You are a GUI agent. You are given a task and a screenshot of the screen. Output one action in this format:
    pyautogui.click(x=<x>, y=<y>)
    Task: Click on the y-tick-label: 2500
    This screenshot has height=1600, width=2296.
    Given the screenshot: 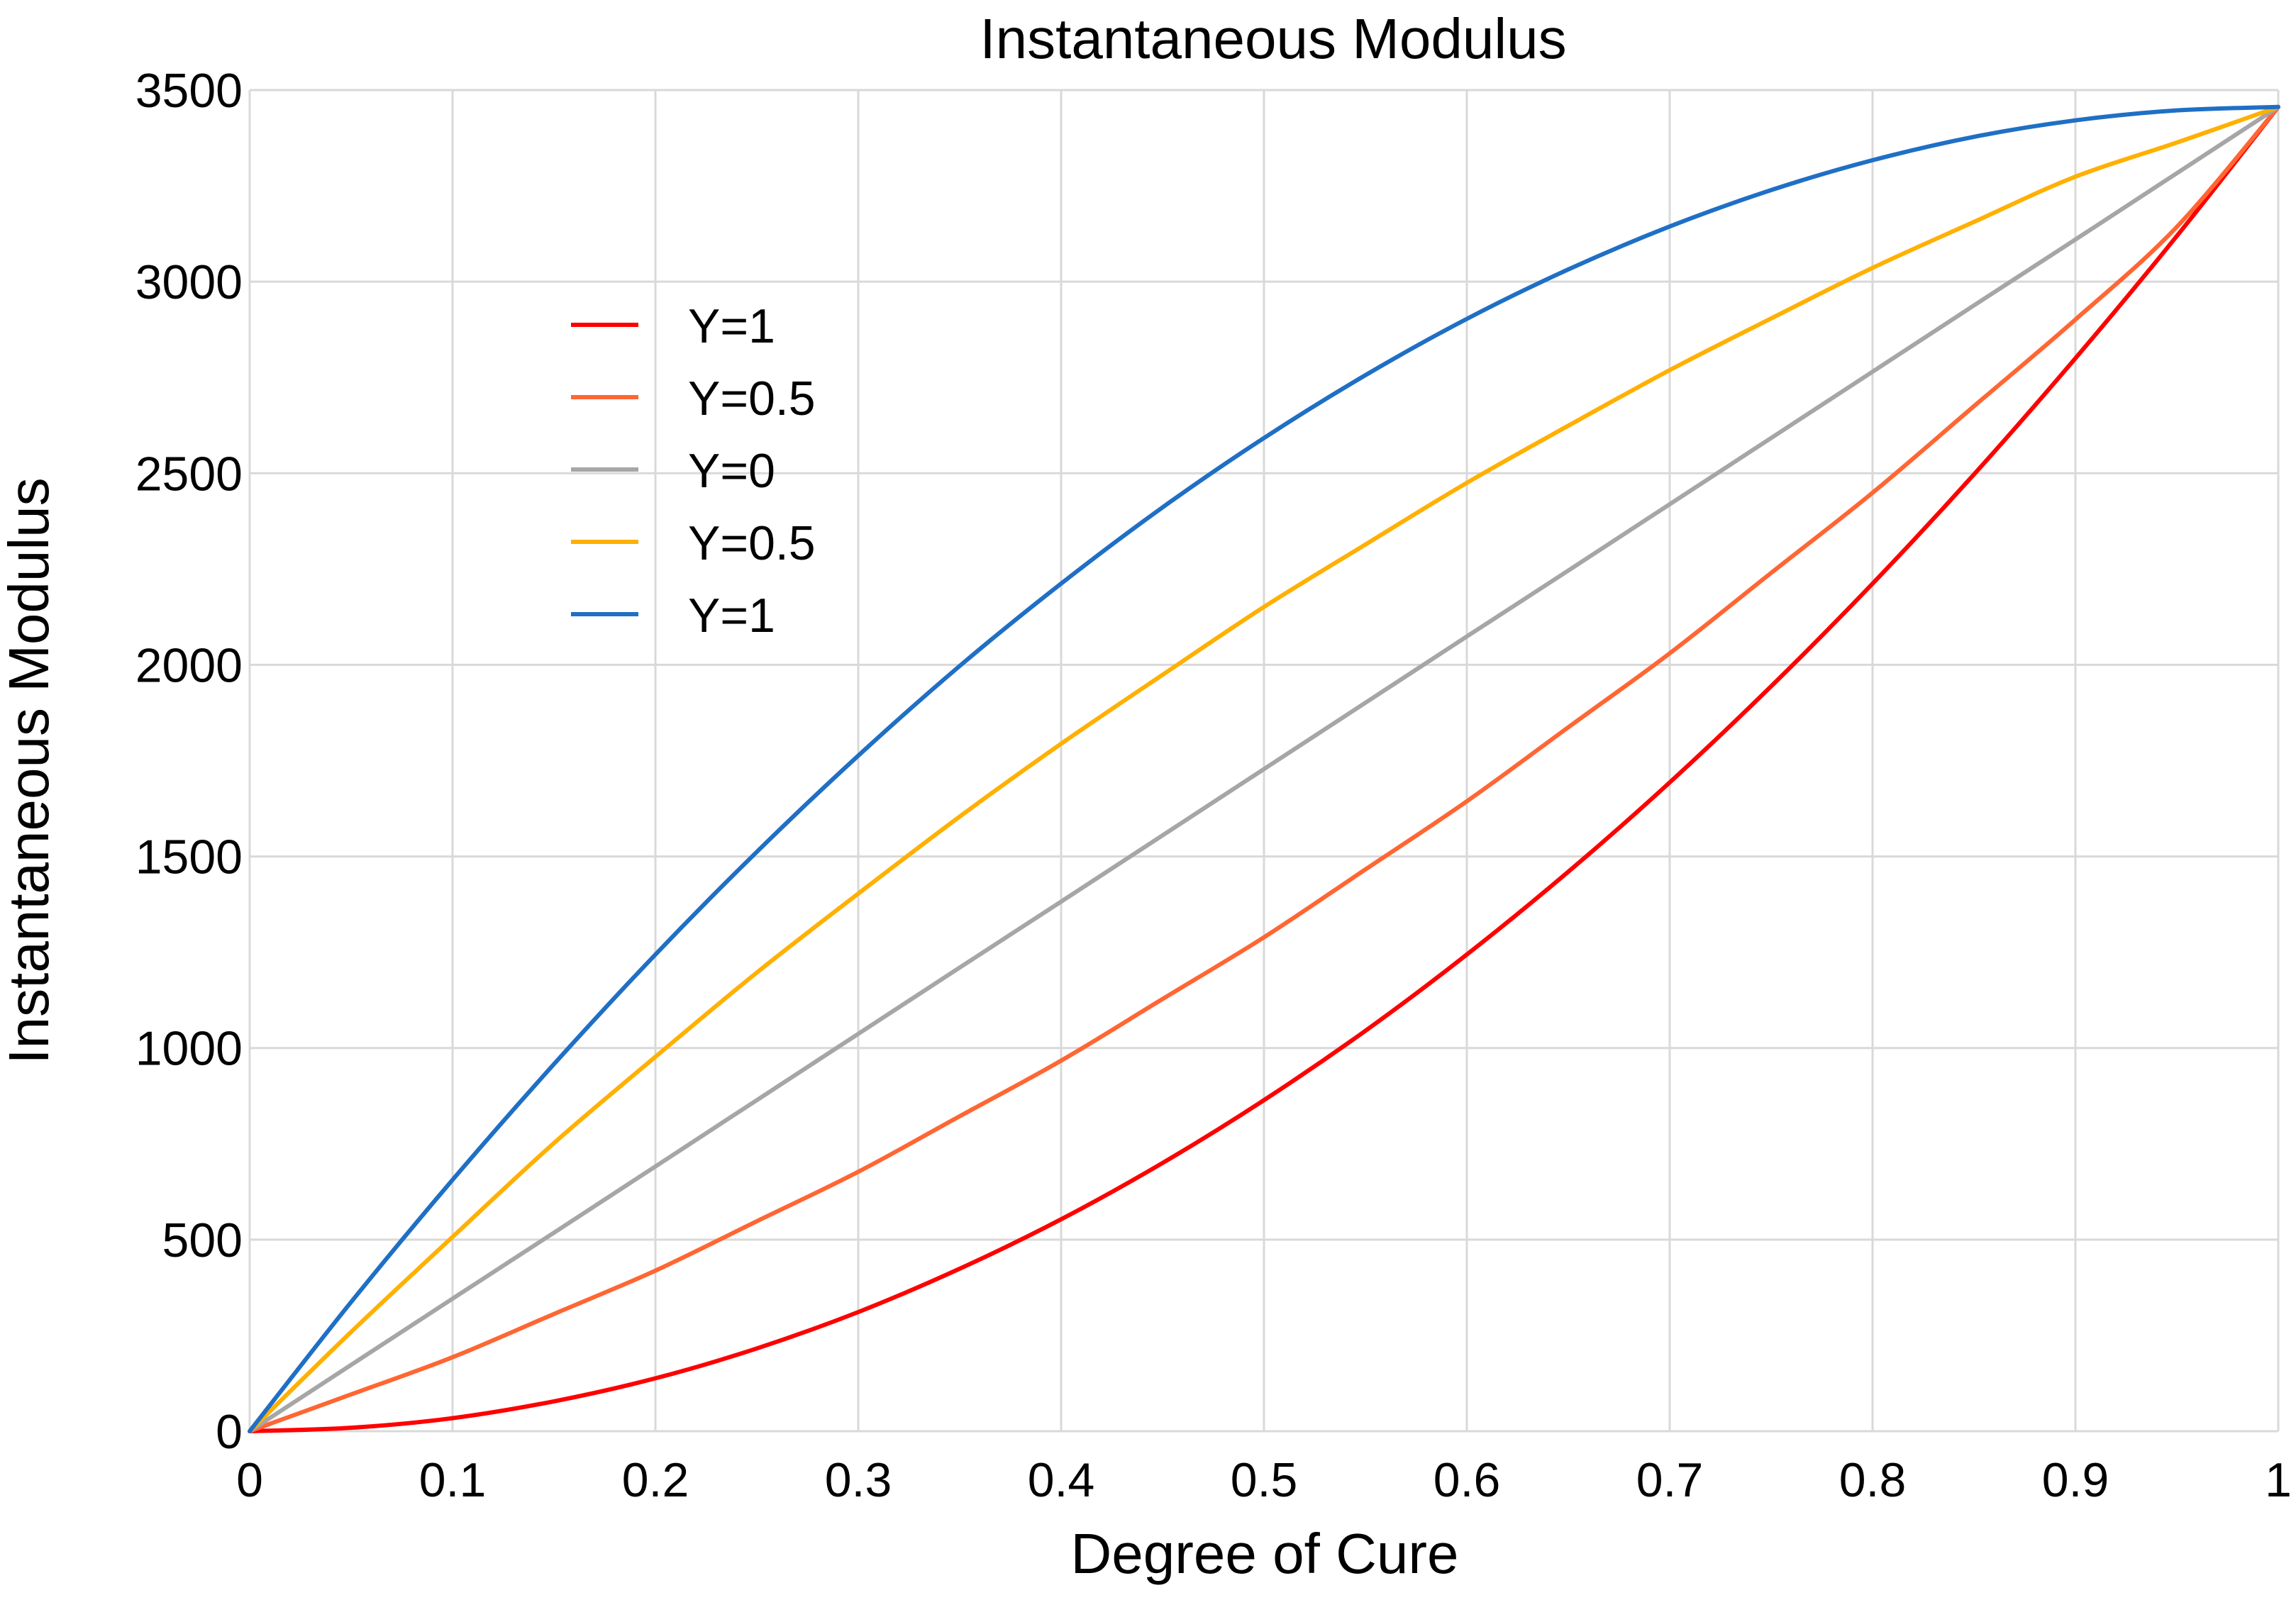 What is the action you would take?
    pyautogui.click(x=189, y=474)
    